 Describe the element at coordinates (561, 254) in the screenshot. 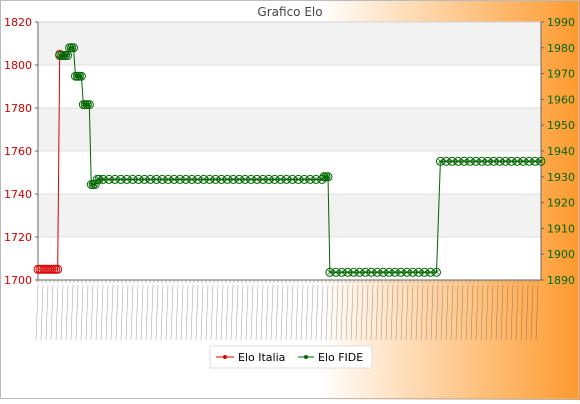

I see `right-tick-label: 1900` at that location.